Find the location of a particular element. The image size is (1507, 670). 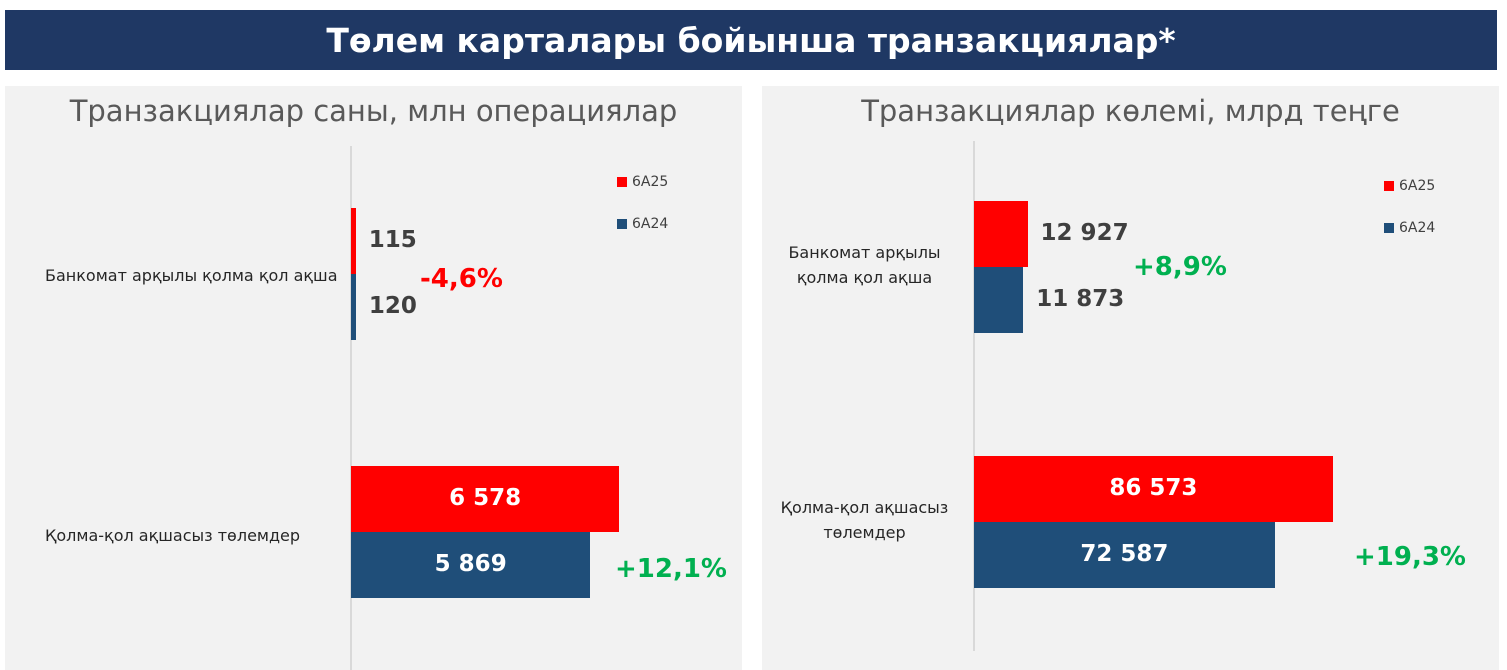

data-label: 72 587 is located at coordinates (1124, 554).